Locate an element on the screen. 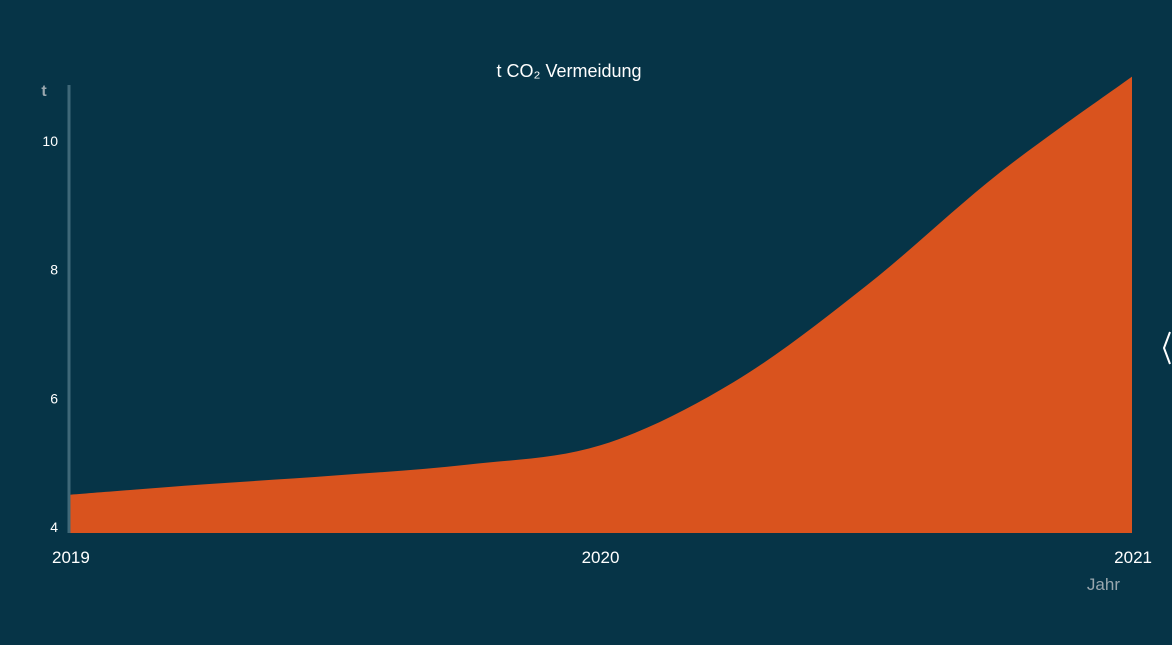 Image resolution: width=1172 pixels, height=645 pixels. y-tick-label: 8 is located at coordinates (54, 270).